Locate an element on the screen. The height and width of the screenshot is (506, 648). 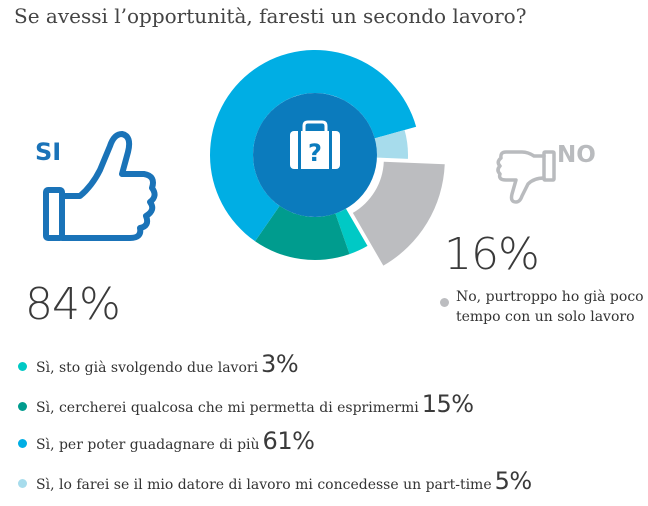
legend-item-already: Sì, sto già svolgendo due lavori 3% is located at coordinates (158, 364).